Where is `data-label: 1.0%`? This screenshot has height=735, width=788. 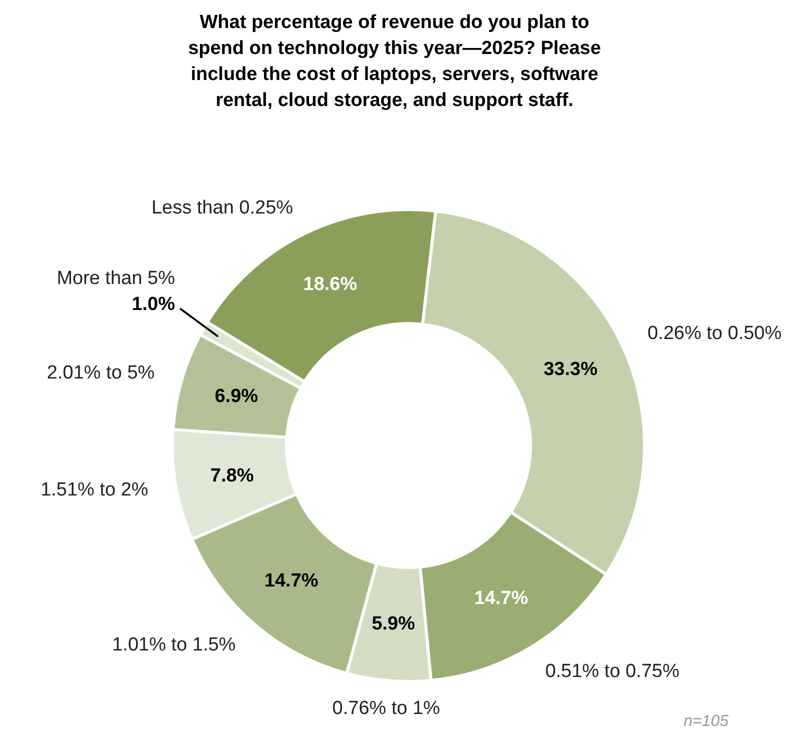
data-label: 1.0% is located at coordinates (154, 304).